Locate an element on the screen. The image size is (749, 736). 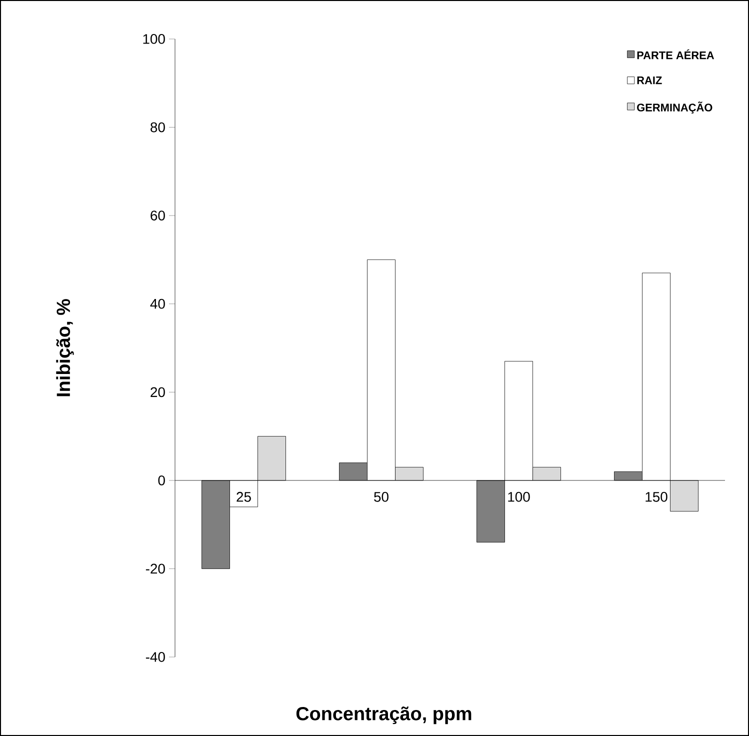
legend-label: RAIZ is located at coordinates (649, 80).